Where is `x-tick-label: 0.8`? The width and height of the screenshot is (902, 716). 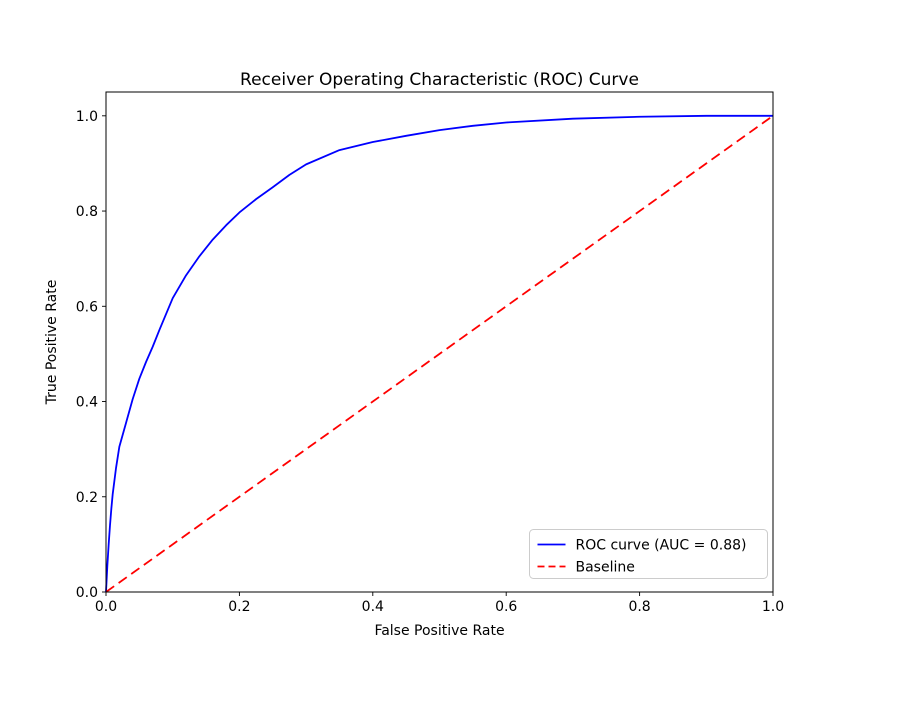
x-tick-label: 0.8 is located at coordinates (639, 607).